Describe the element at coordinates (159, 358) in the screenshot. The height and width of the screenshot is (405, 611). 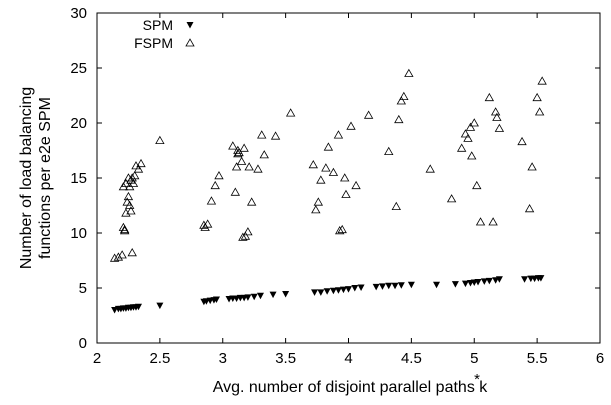
I see `x-tick-label: 2.5` at that location.